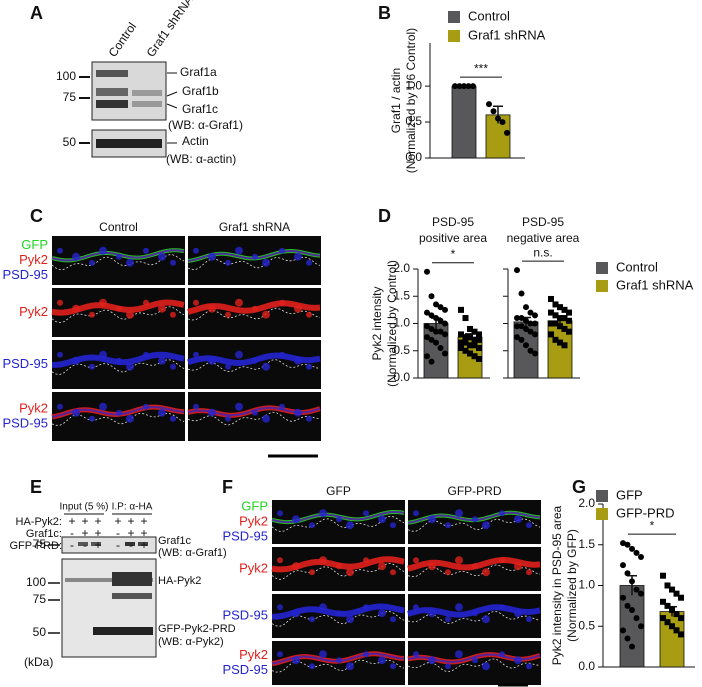 This screenshot has height=687, width=702. I want to click on band-label: Graf1b, so click(200, 91).